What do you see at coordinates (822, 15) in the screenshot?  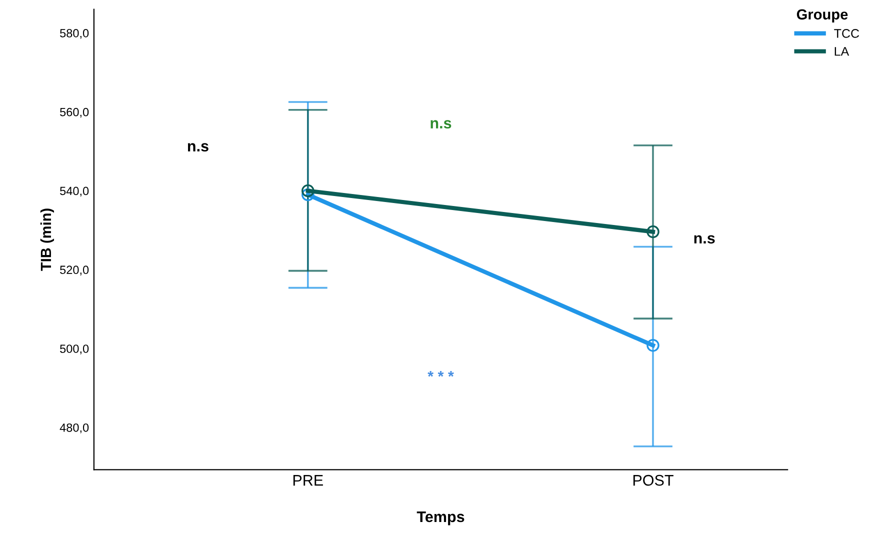 I see `legend-title: Groupe` at bounding box center [822, 15].